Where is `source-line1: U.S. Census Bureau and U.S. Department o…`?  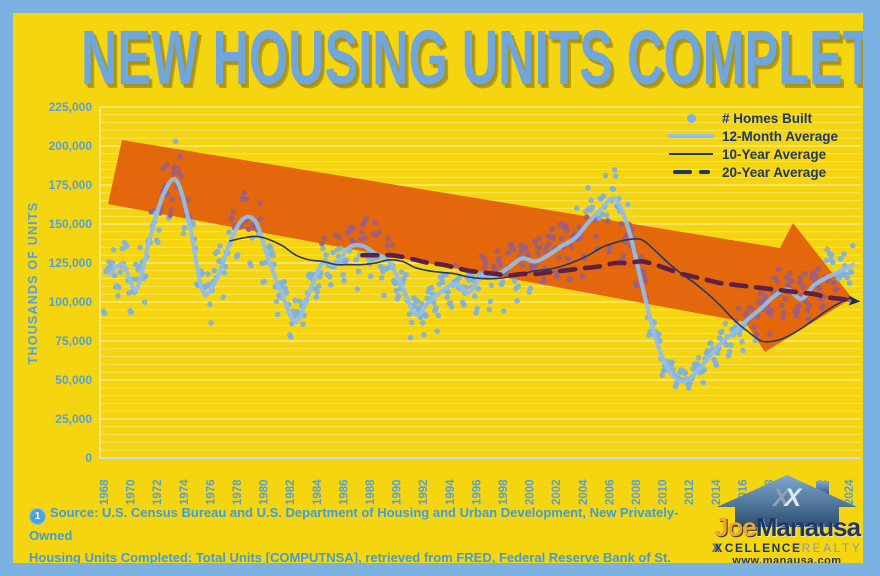
source-line1: U.S. Census Bureau and U.S. Department o… is located at coordinates (354, 524).